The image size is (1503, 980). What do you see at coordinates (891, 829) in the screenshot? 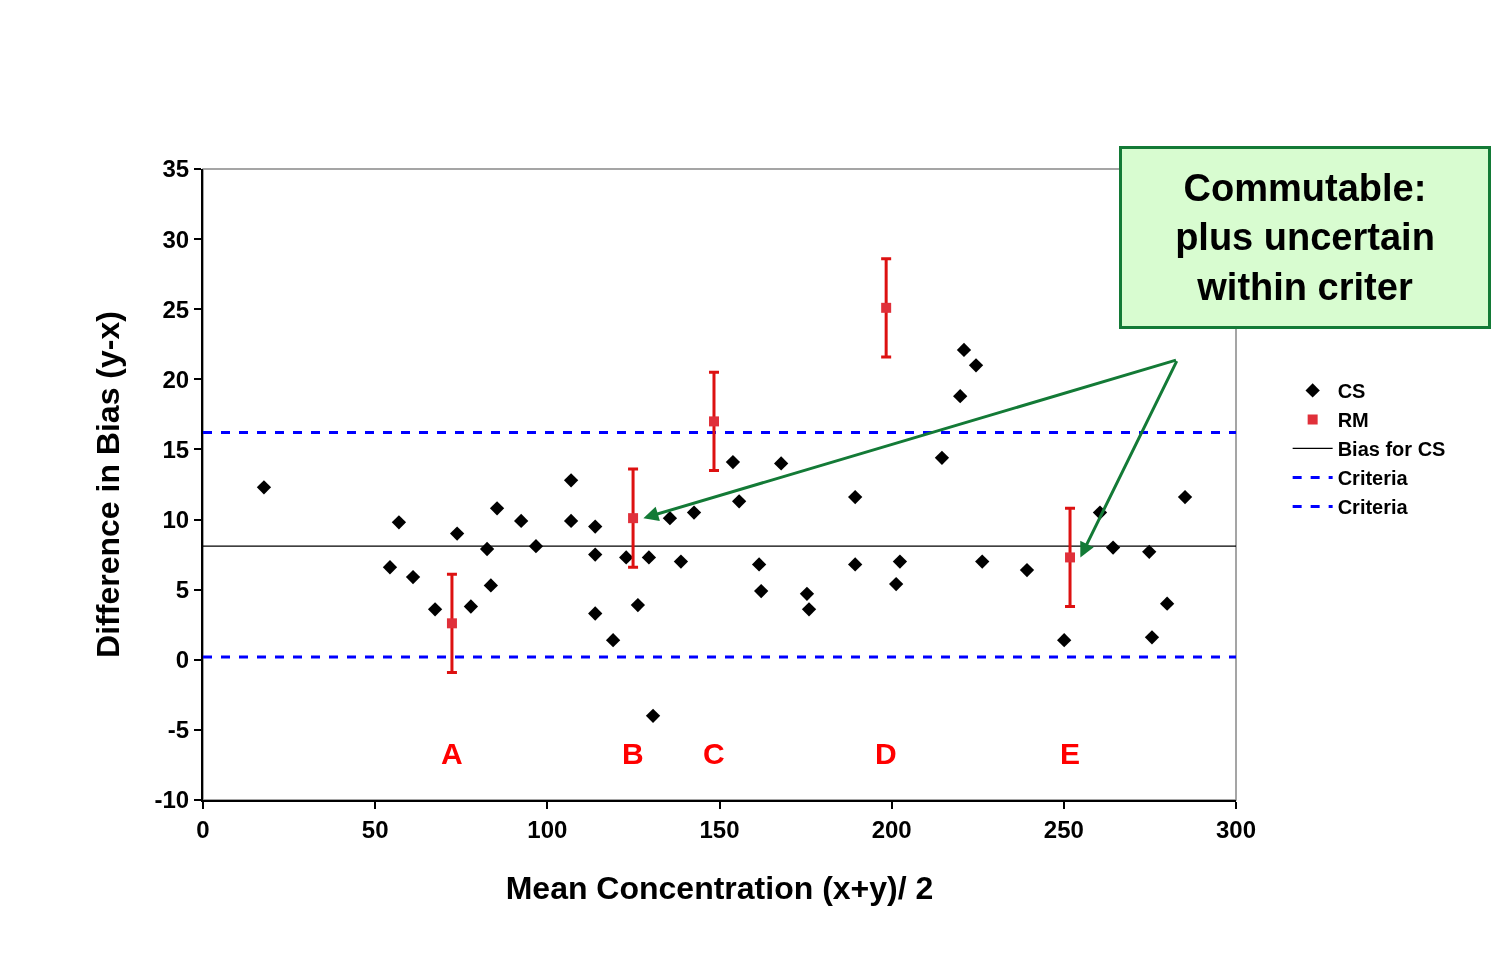
I see `x-tick-label: 200` at bounding box center [891, 829].